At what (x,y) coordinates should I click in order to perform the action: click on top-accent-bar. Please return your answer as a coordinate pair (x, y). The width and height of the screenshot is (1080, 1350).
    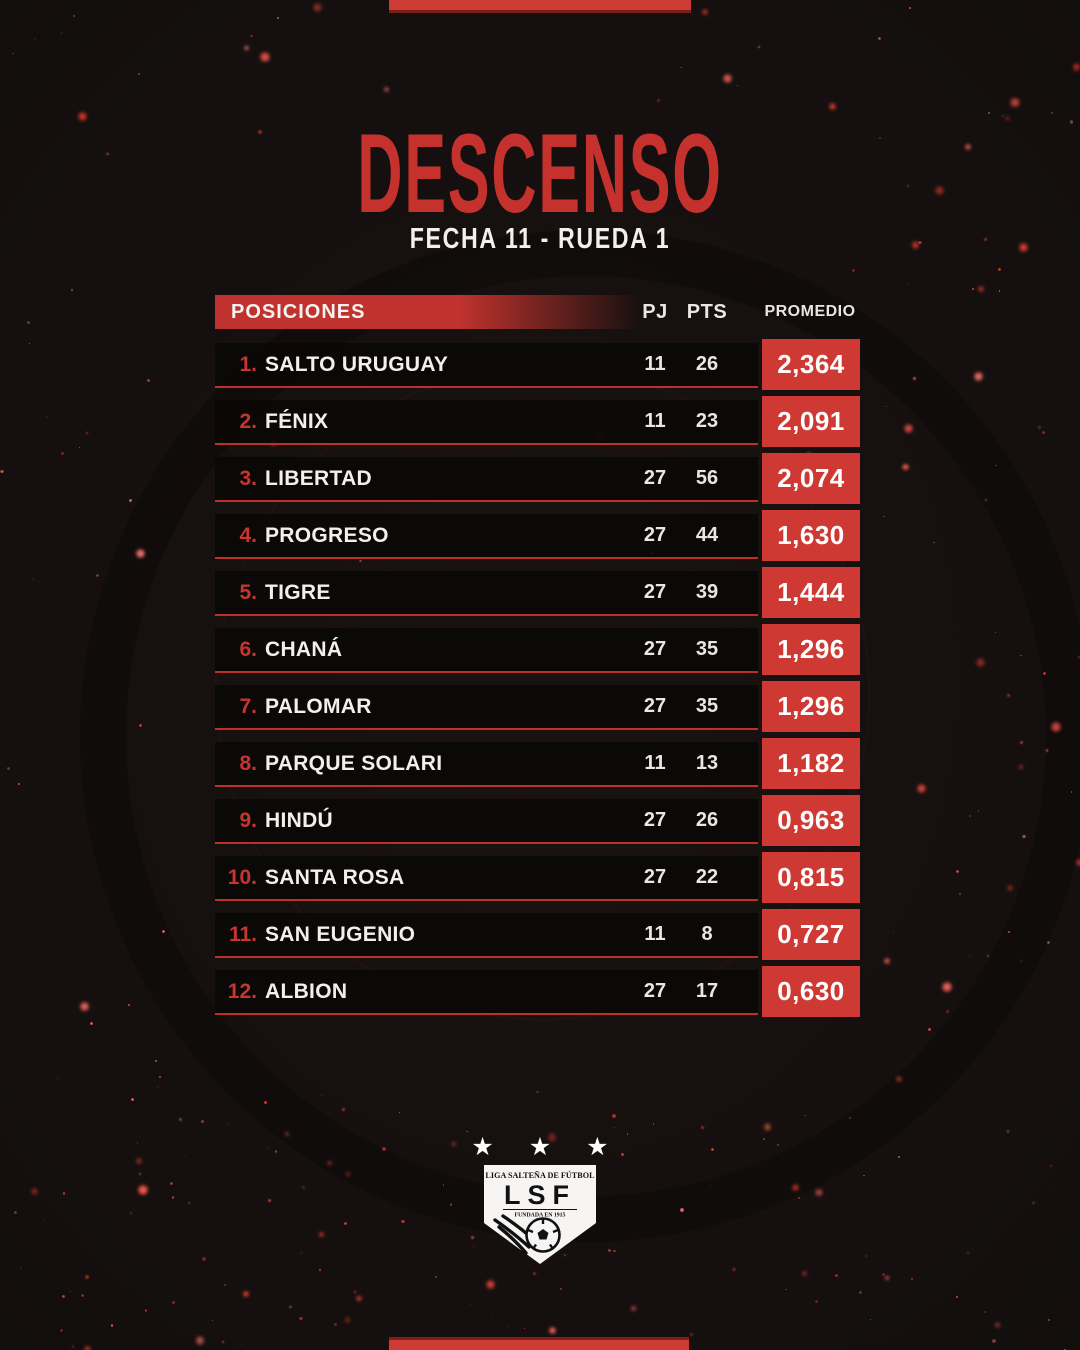
    Looking at the image, I should click on (540, 6).